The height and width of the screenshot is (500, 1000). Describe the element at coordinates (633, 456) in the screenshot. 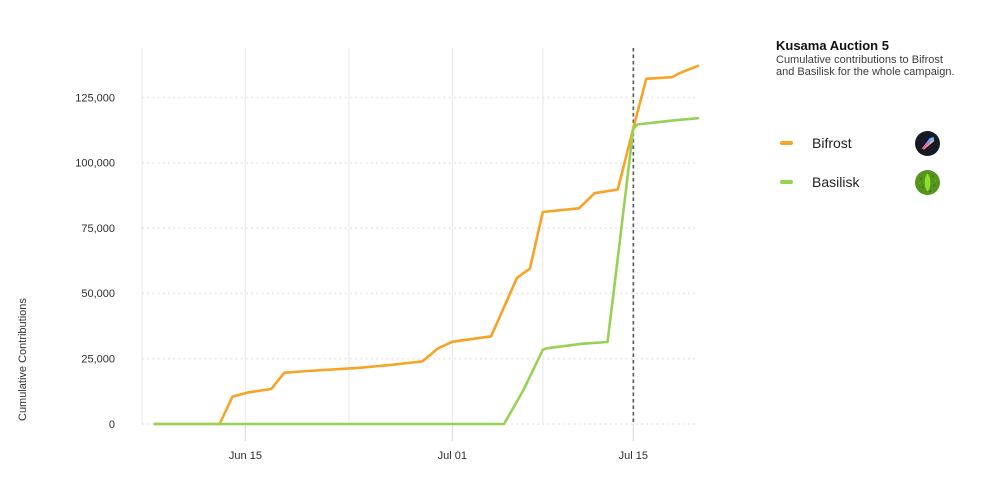

I see `x-tick-label: Jul 15` at that location.